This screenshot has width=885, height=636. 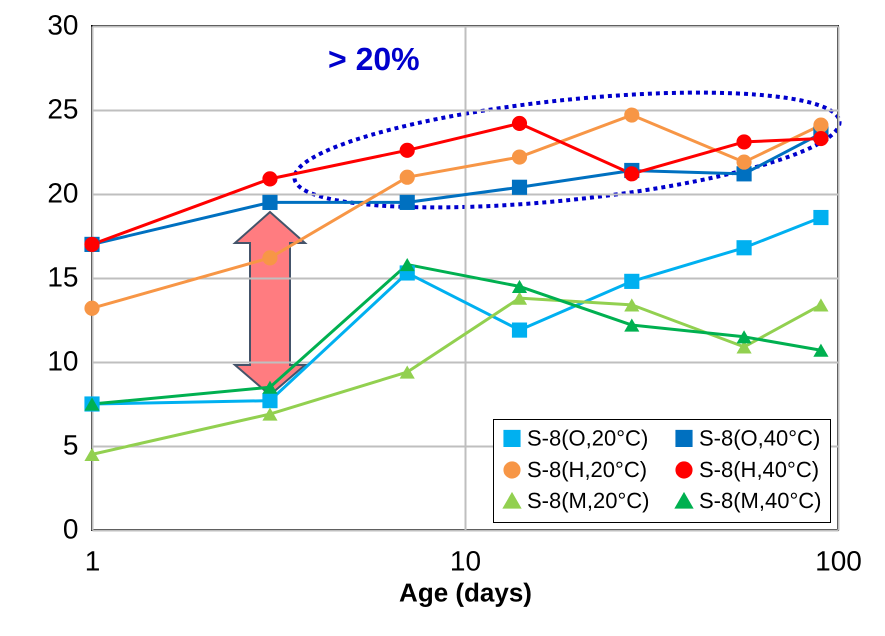 I want to click on legend-label: S-8(O,40°C), so click(x=759, y=437).